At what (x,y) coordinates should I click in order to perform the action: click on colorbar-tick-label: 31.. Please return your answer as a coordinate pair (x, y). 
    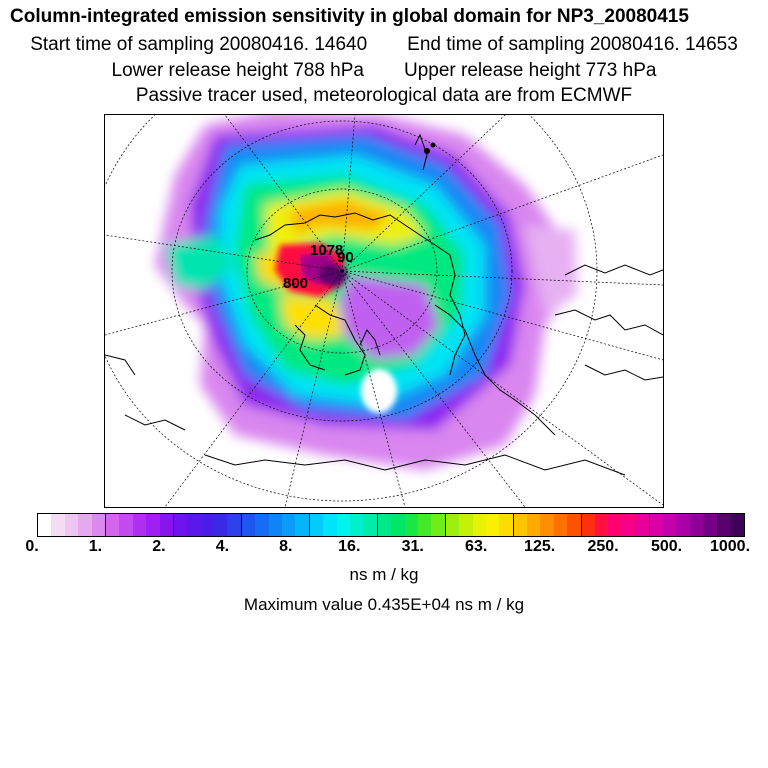
    Looking at the image, I should click on (412, 546).